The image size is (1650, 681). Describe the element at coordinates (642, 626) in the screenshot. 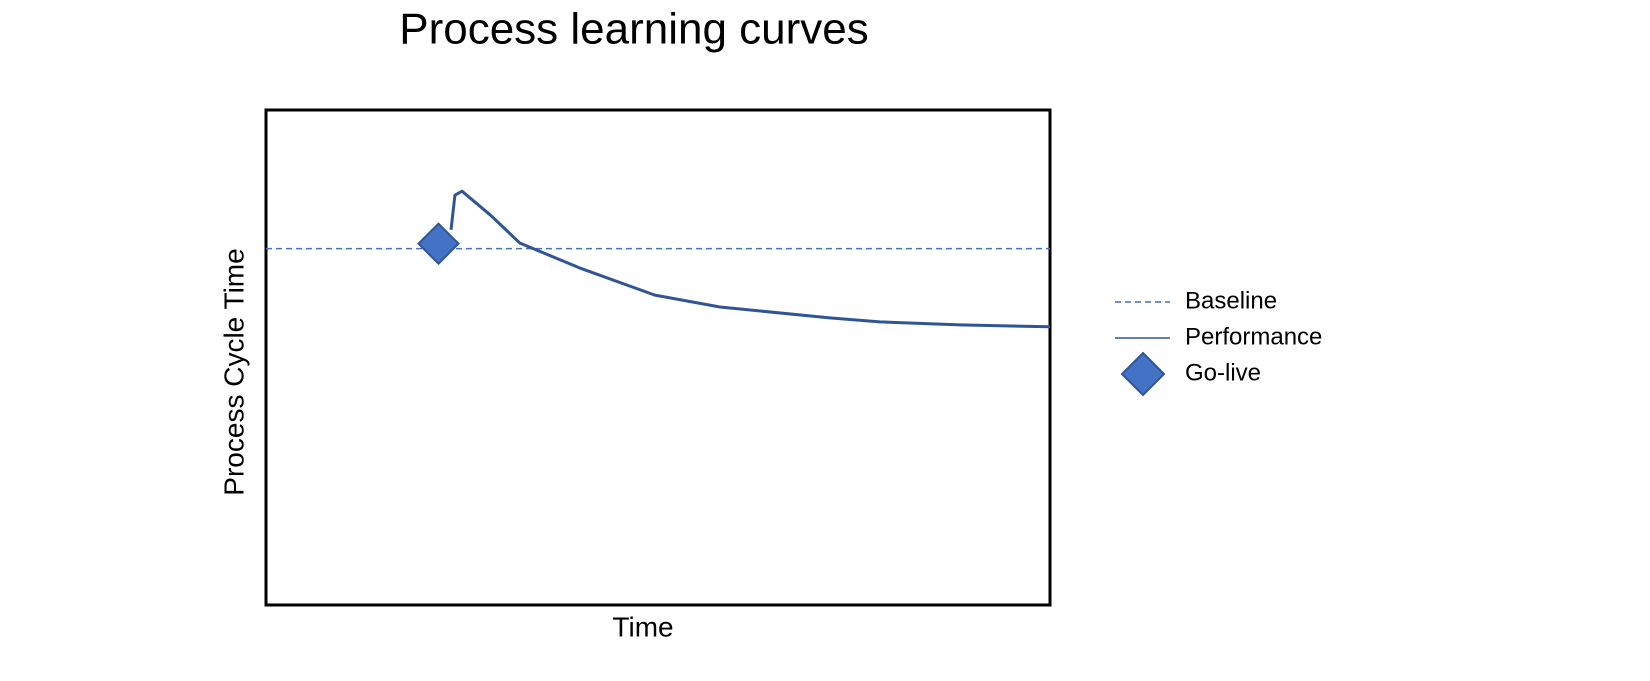

I see `x-axis-label: Time` at that location.